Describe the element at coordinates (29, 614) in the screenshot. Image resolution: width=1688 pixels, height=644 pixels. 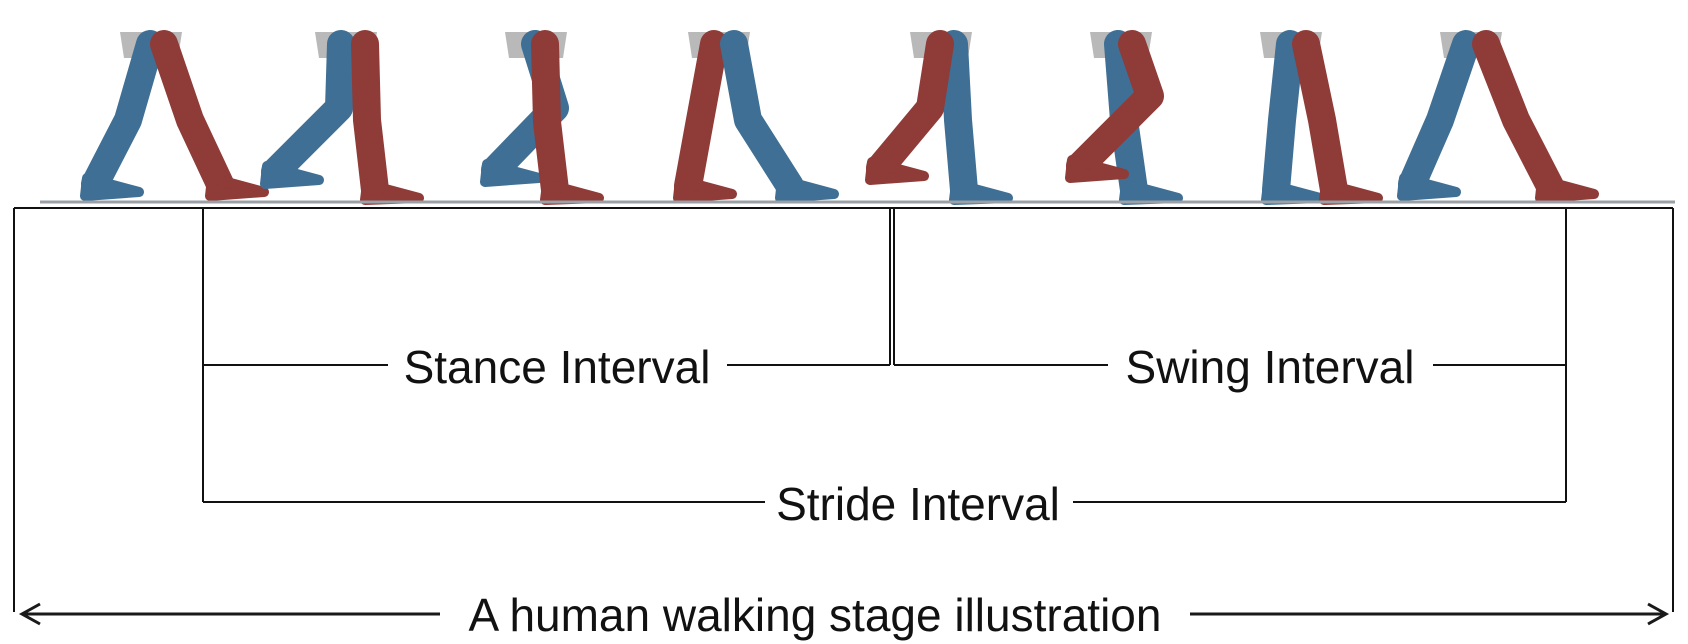
I see `arrow-left-head-icon` at that location.